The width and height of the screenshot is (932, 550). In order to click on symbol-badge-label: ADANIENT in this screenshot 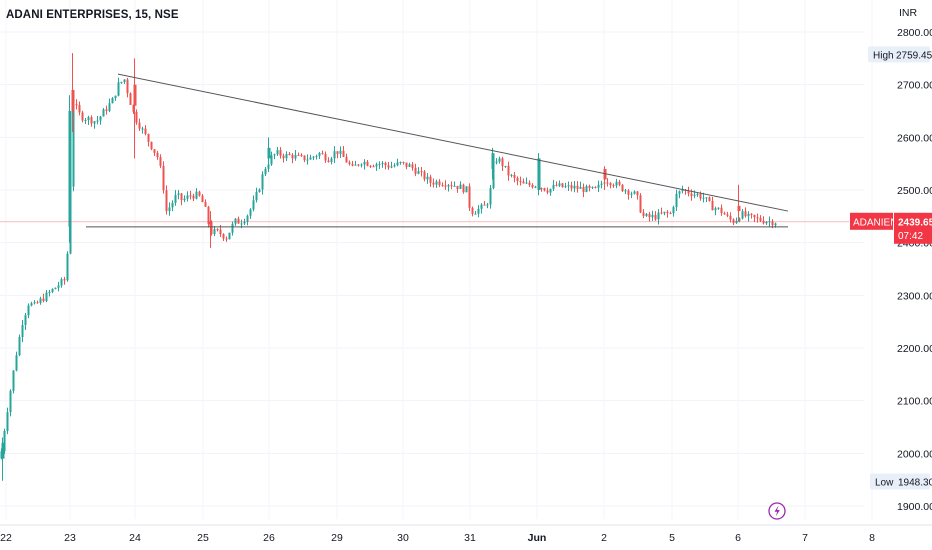, I will do `click(878, 222)`.